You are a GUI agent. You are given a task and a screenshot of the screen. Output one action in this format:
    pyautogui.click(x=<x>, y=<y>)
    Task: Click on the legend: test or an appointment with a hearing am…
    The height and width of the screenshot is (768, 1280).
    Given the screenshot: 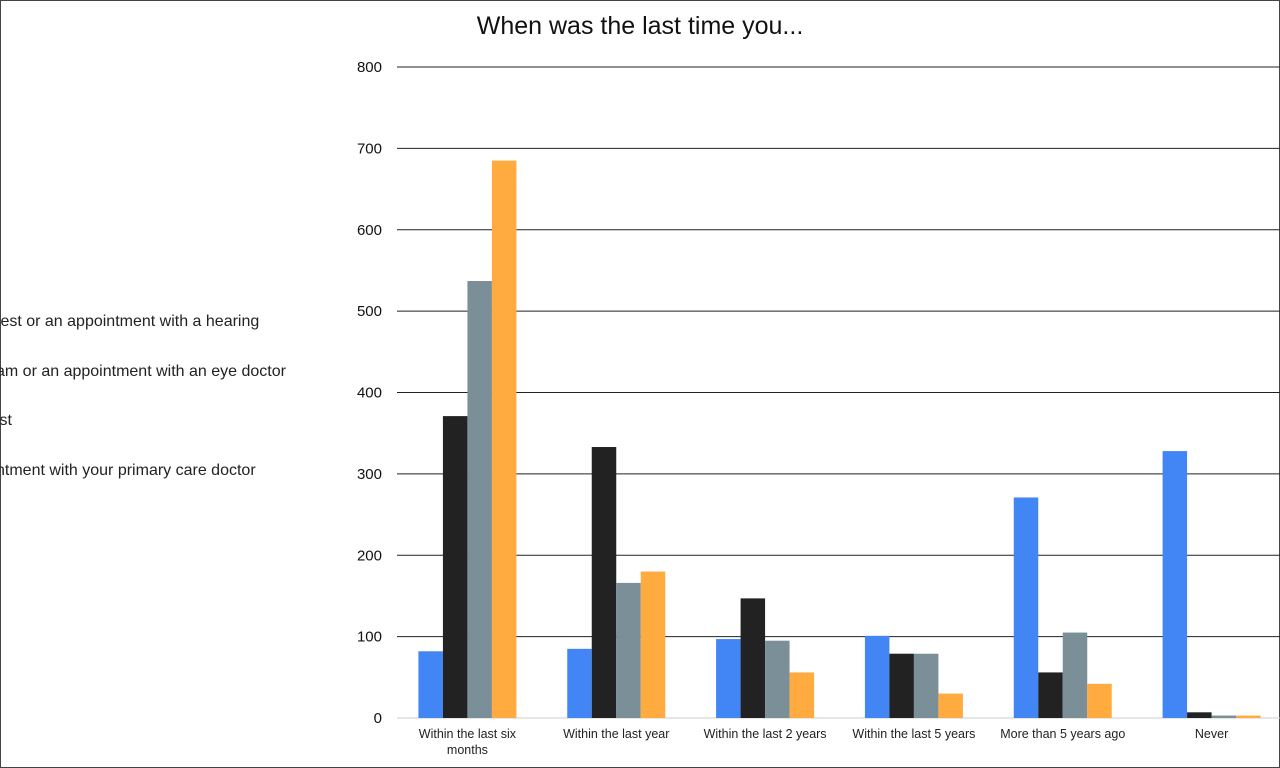 What is the action you would take?
    pyautogui.click(x=143, y=409)
    